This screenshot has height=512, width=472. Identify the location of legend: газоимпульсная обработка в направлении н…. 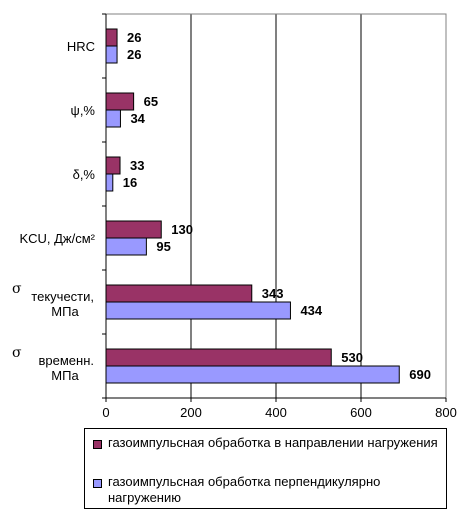
(265, 468).